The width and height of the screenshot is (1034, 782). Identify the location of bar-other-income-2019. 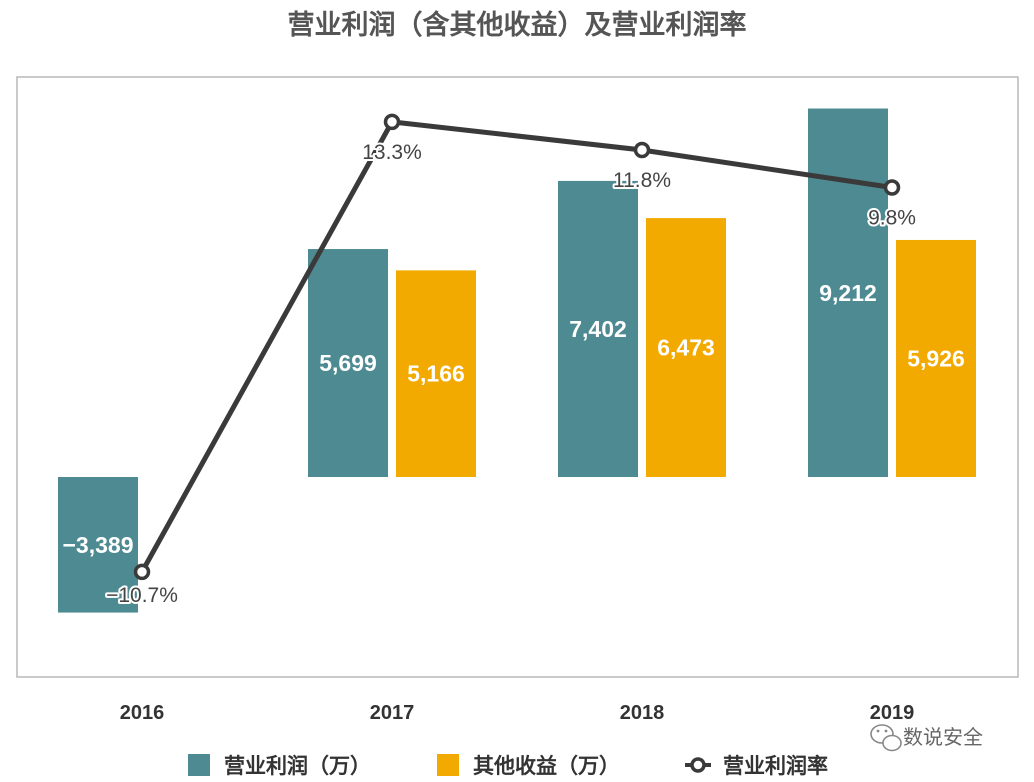
(936, 358).